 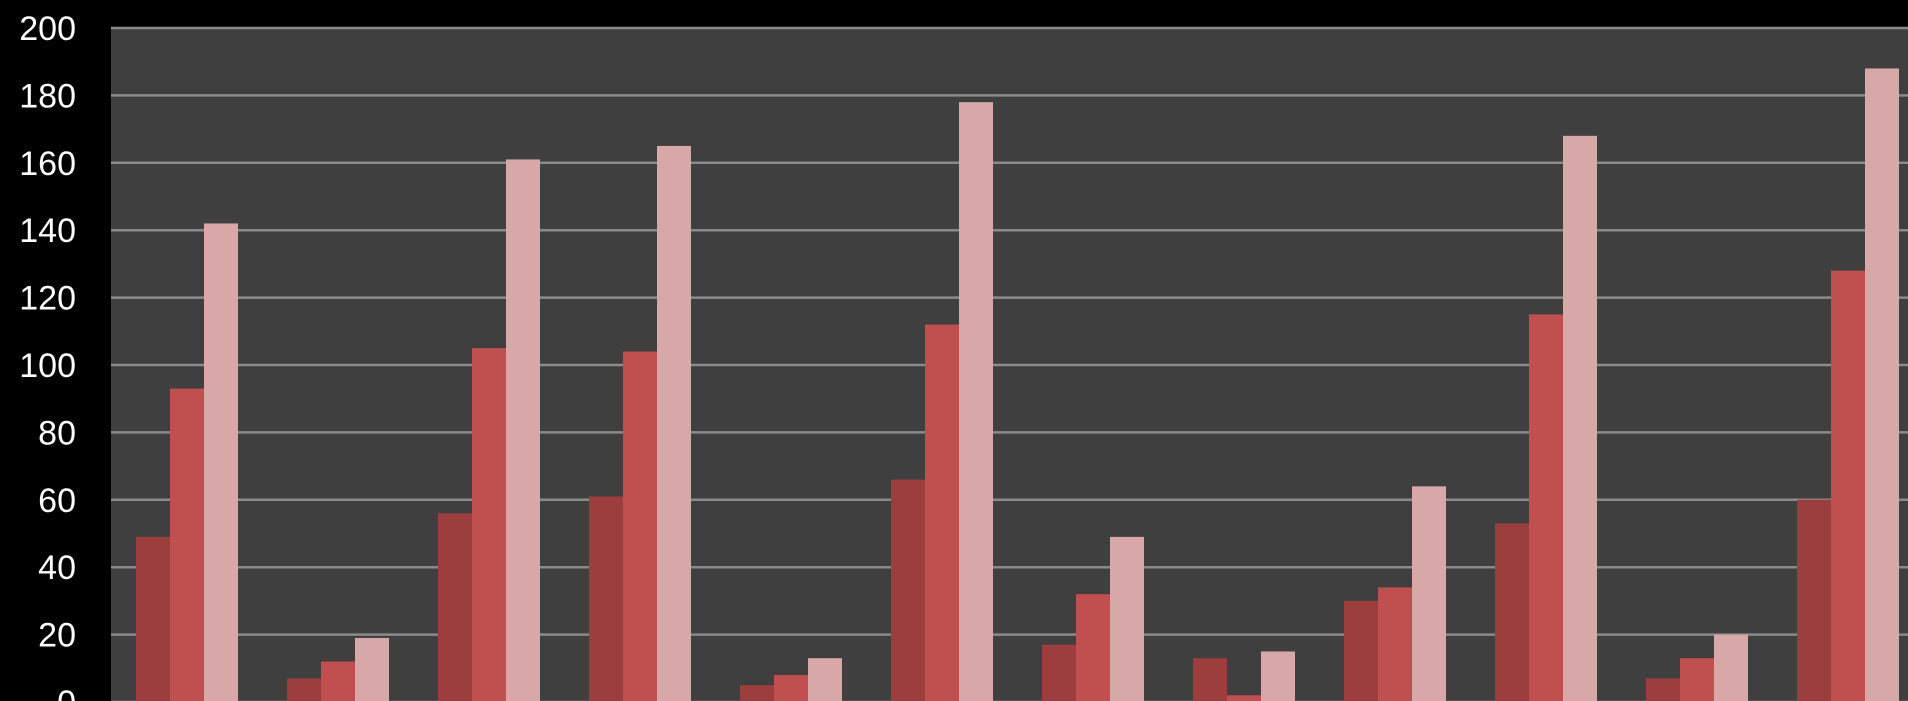 What do you see at coordinates (47, 96) in the screenshot?
I see `y-tick-label: 180` at bounding box center [47, 96].